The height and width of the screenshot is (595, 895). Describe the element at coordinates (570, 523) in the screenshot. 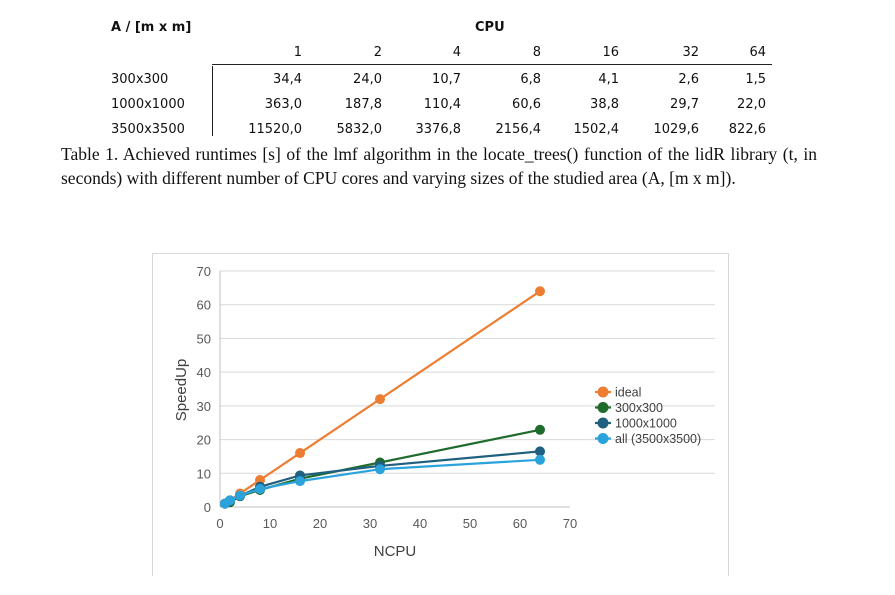

I see `x-tick-label: 70` at that location.